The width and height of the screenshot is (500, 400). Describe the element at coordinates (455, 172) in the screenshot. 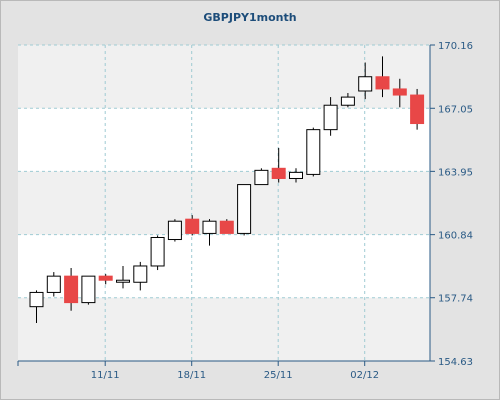

I see `y-tick-label: 163.95` at that location.